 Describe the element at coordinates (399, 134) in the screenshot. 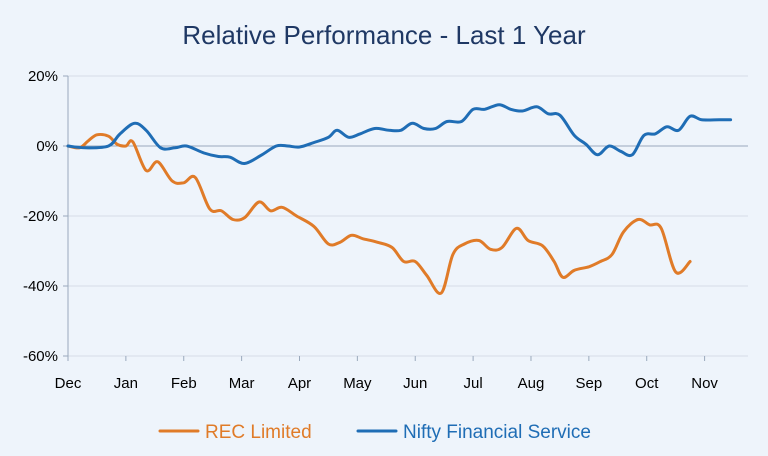

I see `series-line-nifty-financial-service` at that location.